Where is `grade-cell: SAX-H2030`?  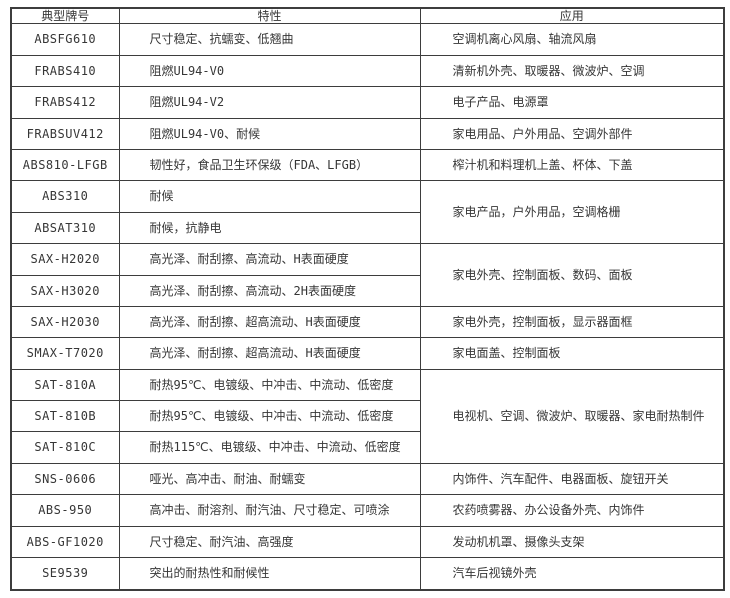 grade-cell: SAX-H2030 is located at coordinates (65, 322).